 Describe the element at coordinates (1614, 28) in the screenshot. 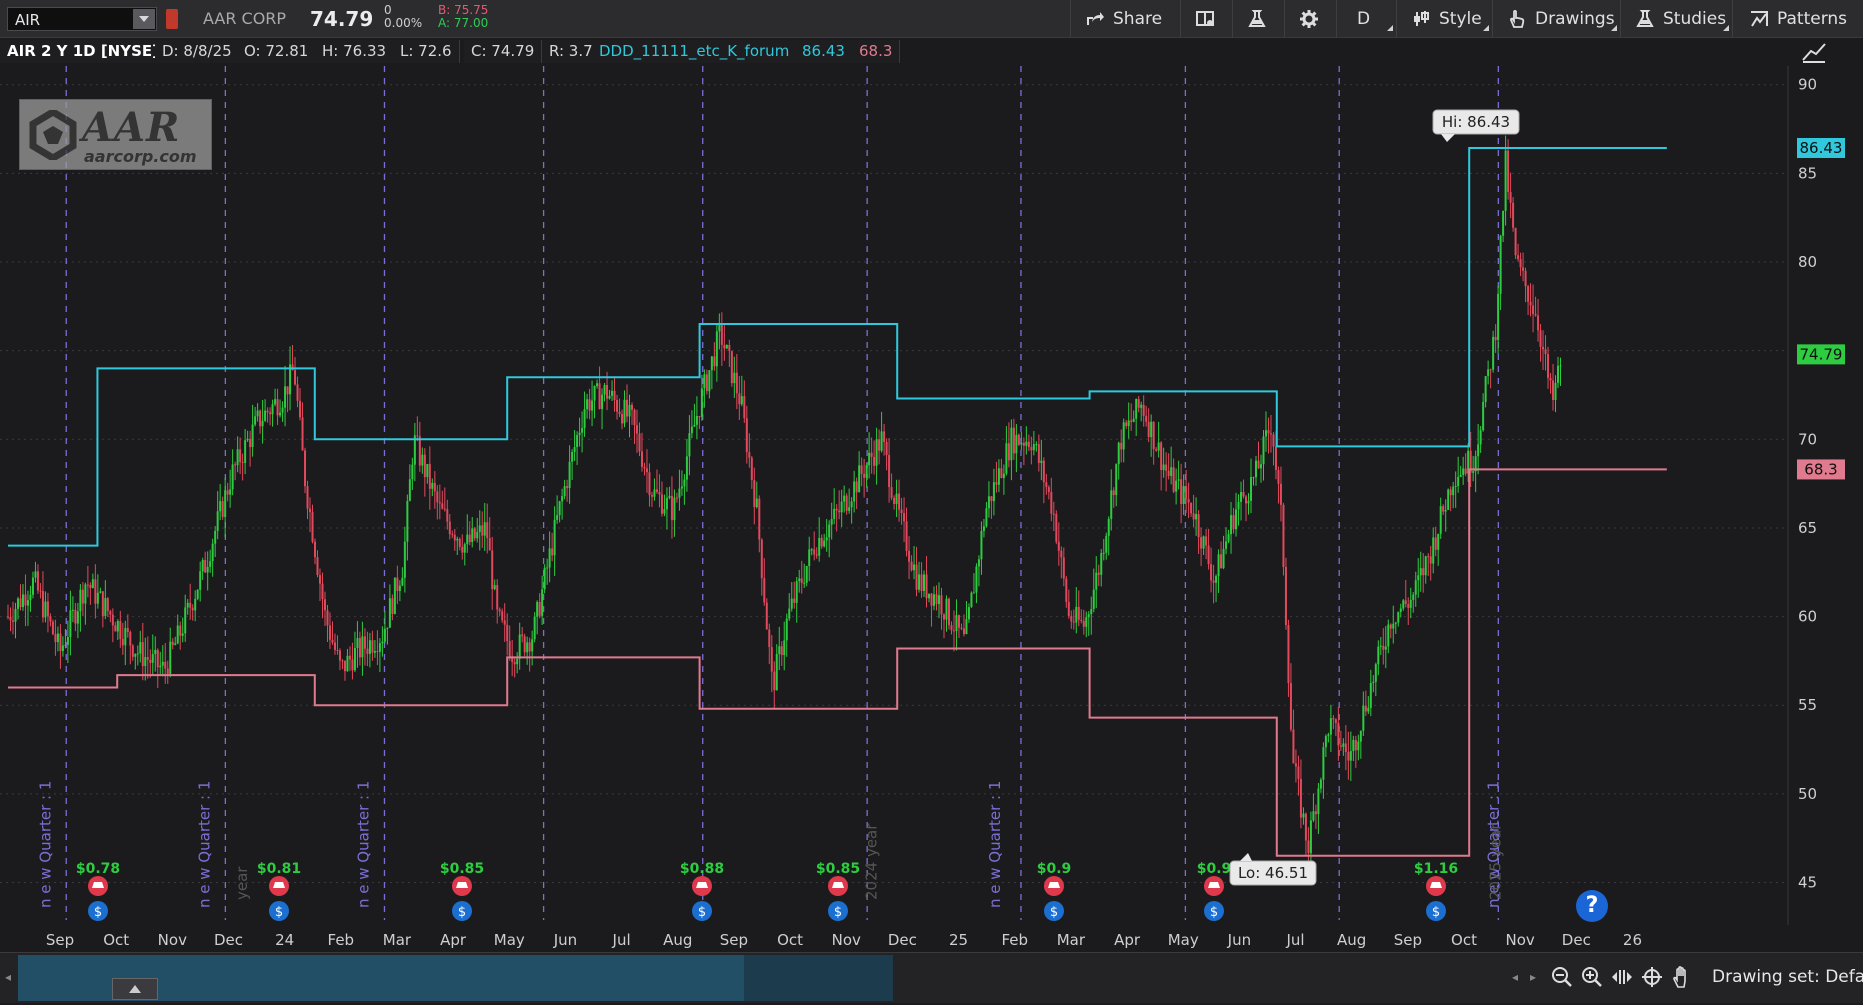

I see `dropdown-corner-icon` at that location.